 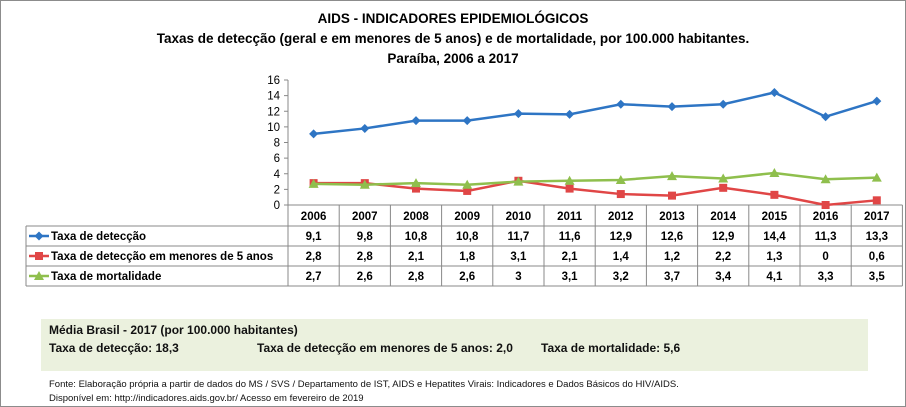 I want to click on data-label: 4,1, so click(x=774, y=277).